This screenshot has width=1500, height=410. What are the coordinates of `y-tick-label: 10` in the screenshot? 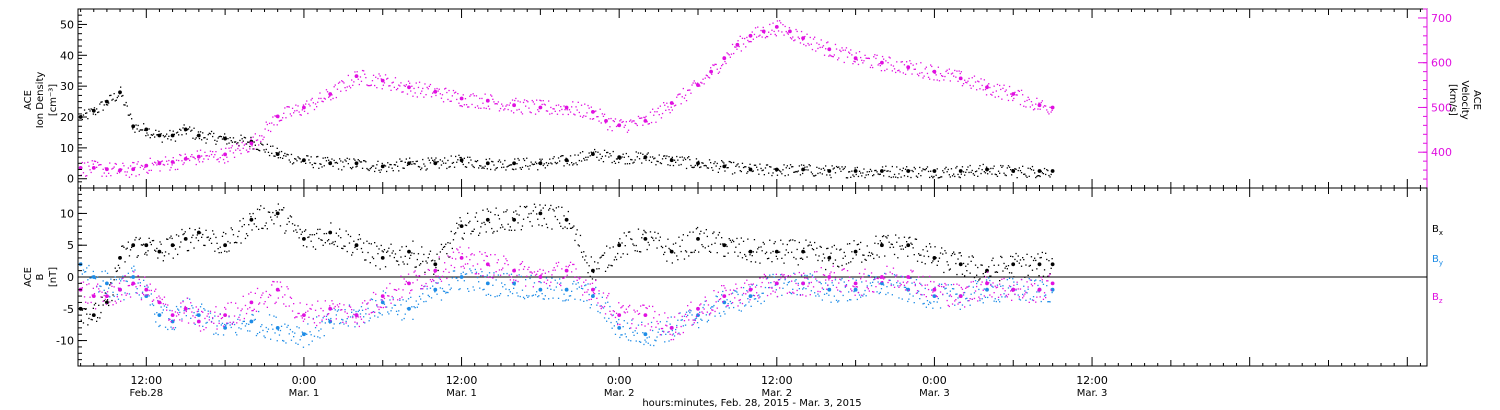 It's located at (67, 148).